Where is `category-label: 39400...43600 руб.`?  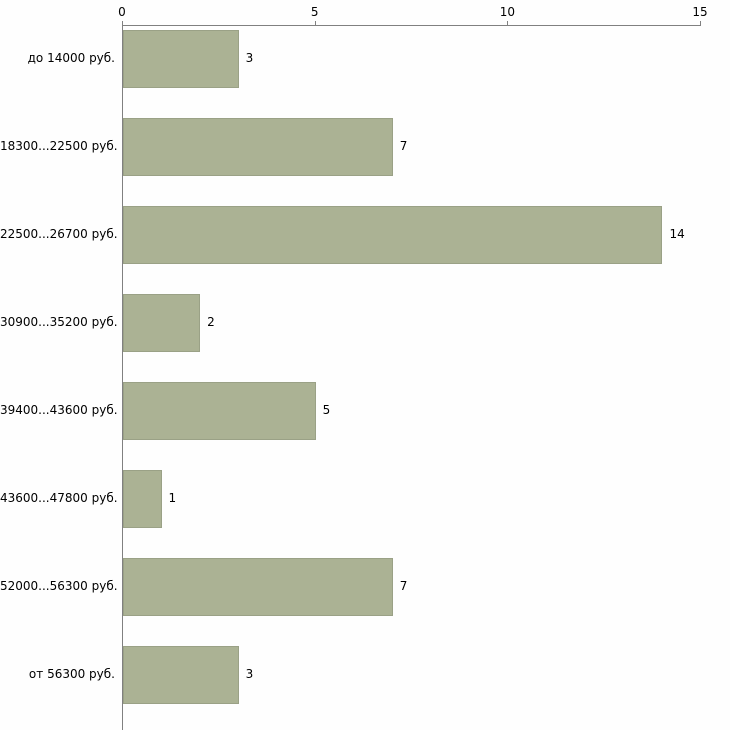
category-label: 39400...43600 руб. is located at coordinates (59, 410).